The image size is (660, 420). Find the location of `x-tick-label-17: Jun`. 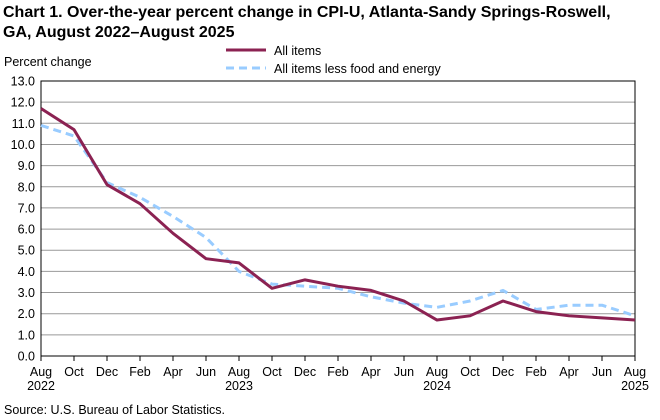

x-tick-label-17: Jun is located at coordinates (602, 372).